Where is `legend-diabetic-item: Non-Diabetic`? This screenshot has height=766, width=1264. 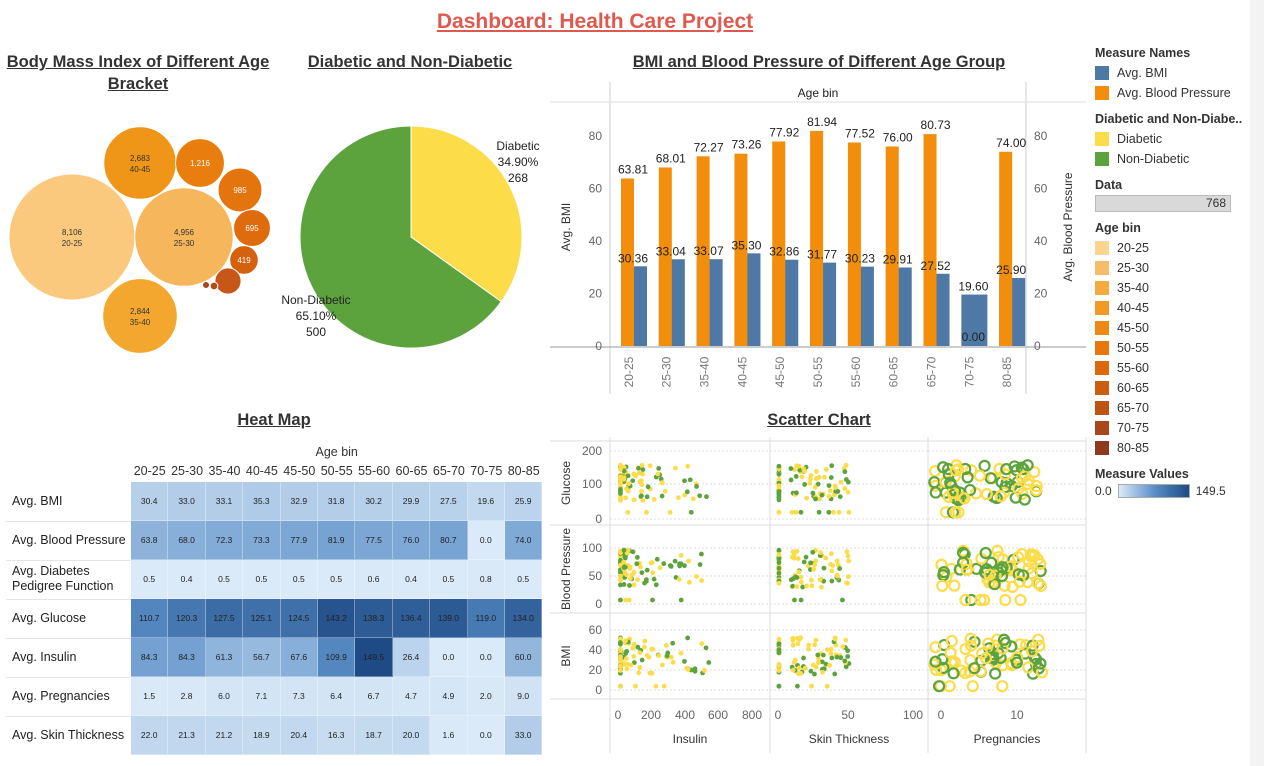 legend-diabetic-item: Non-Diabetic is located at coordinates (1170, 159).